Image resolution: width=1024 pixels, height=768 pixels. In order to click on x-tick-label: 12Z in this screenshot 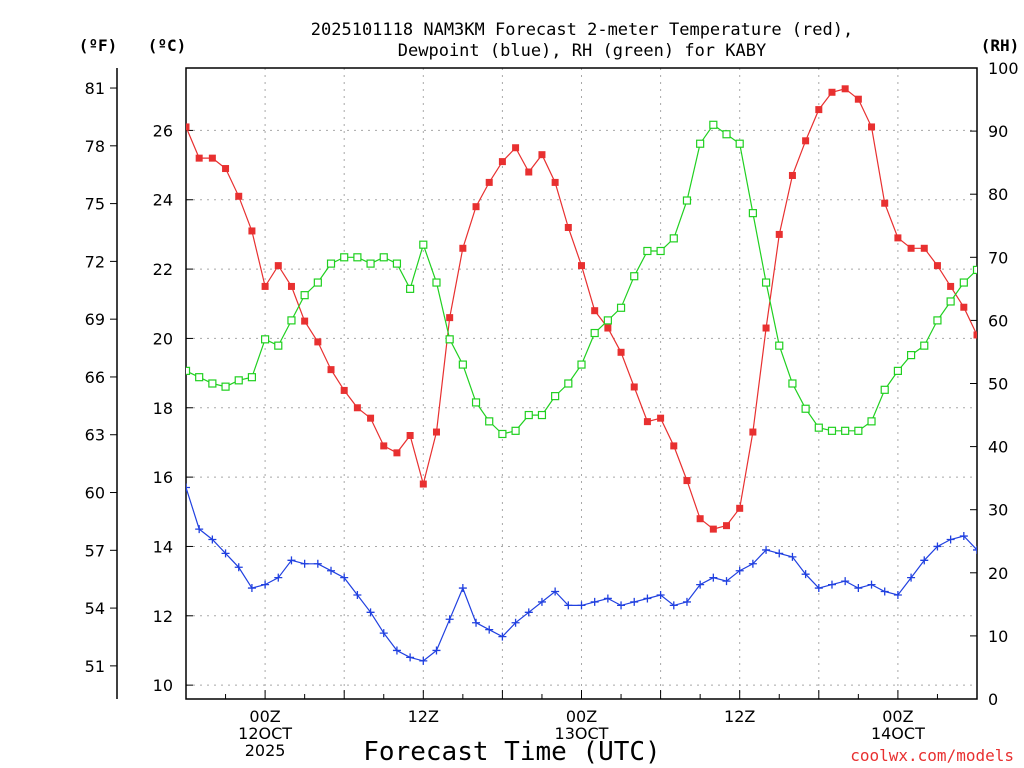, I will do `click(739, 716)`.